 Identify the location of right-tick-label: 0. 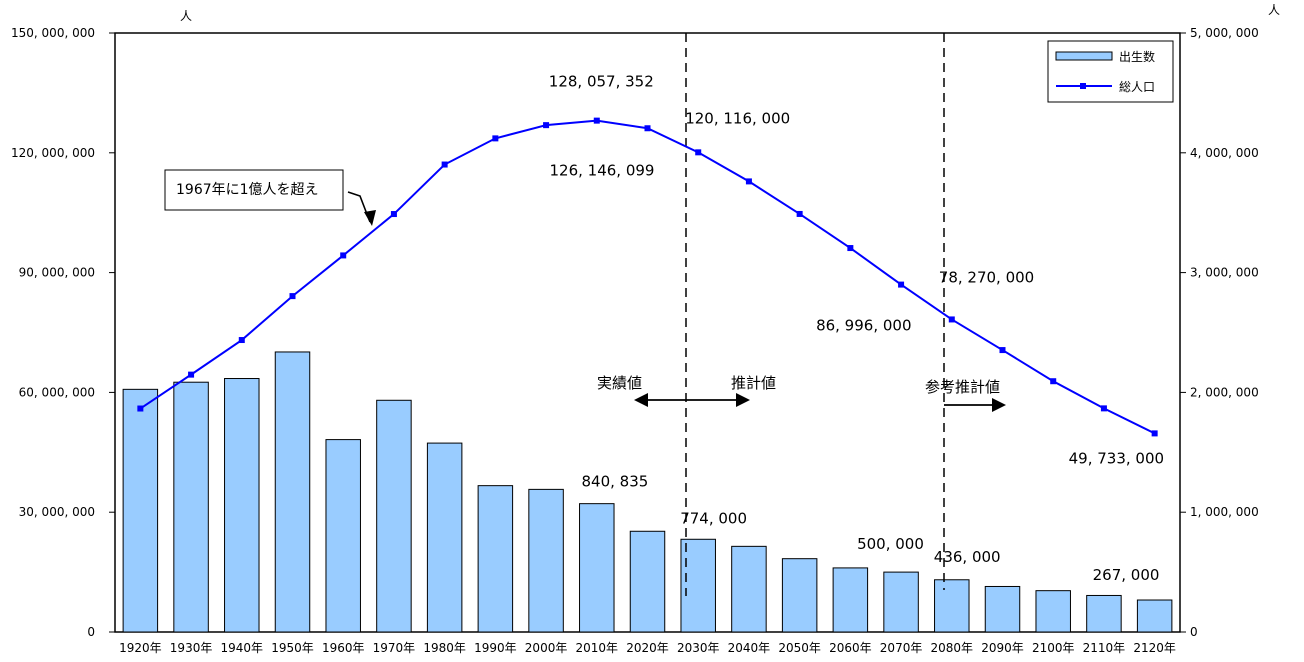
(1194, 632).